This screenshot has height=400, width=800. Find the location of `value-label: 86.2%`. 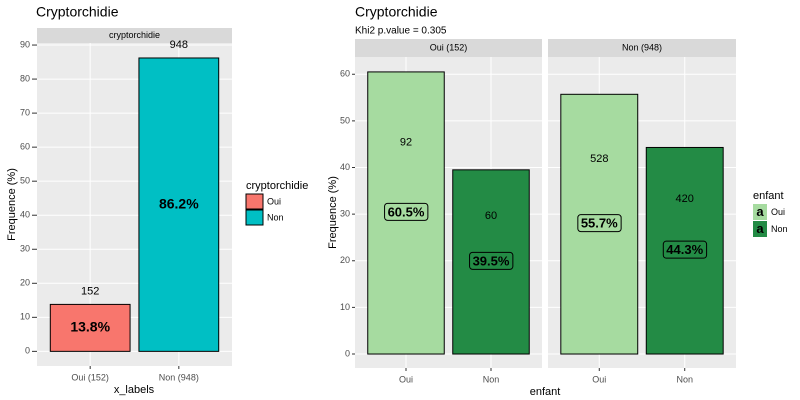

value-label: 86.2% is located at coordinates (179, 203).